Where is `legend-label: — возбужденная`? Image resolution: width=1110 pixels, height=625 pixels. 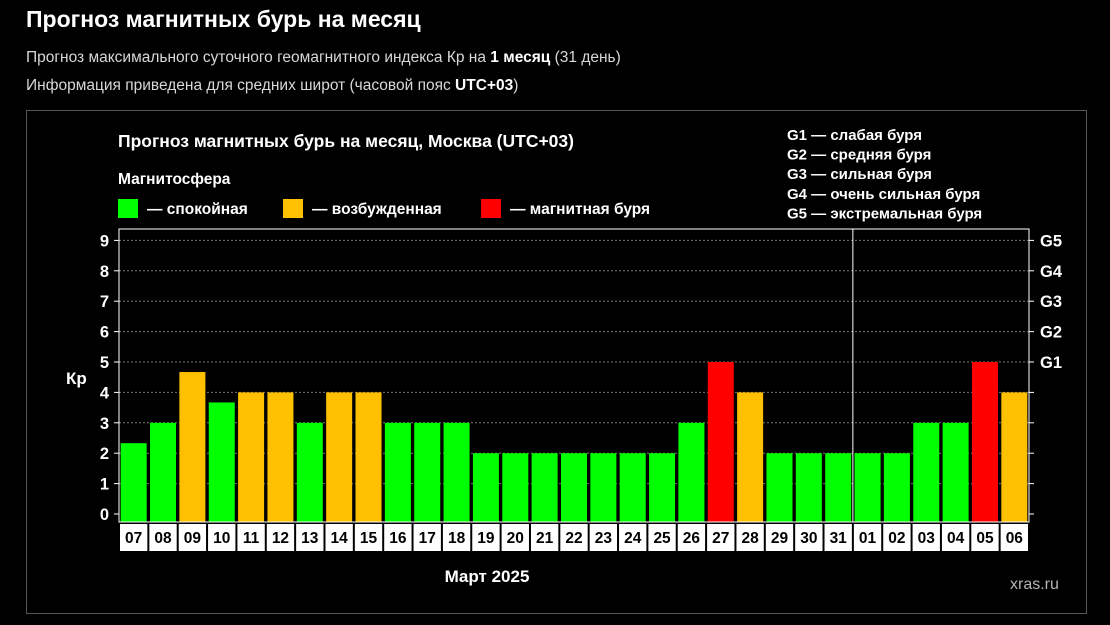 legend-label: — возбужденная is located at coordinates (377, 209).